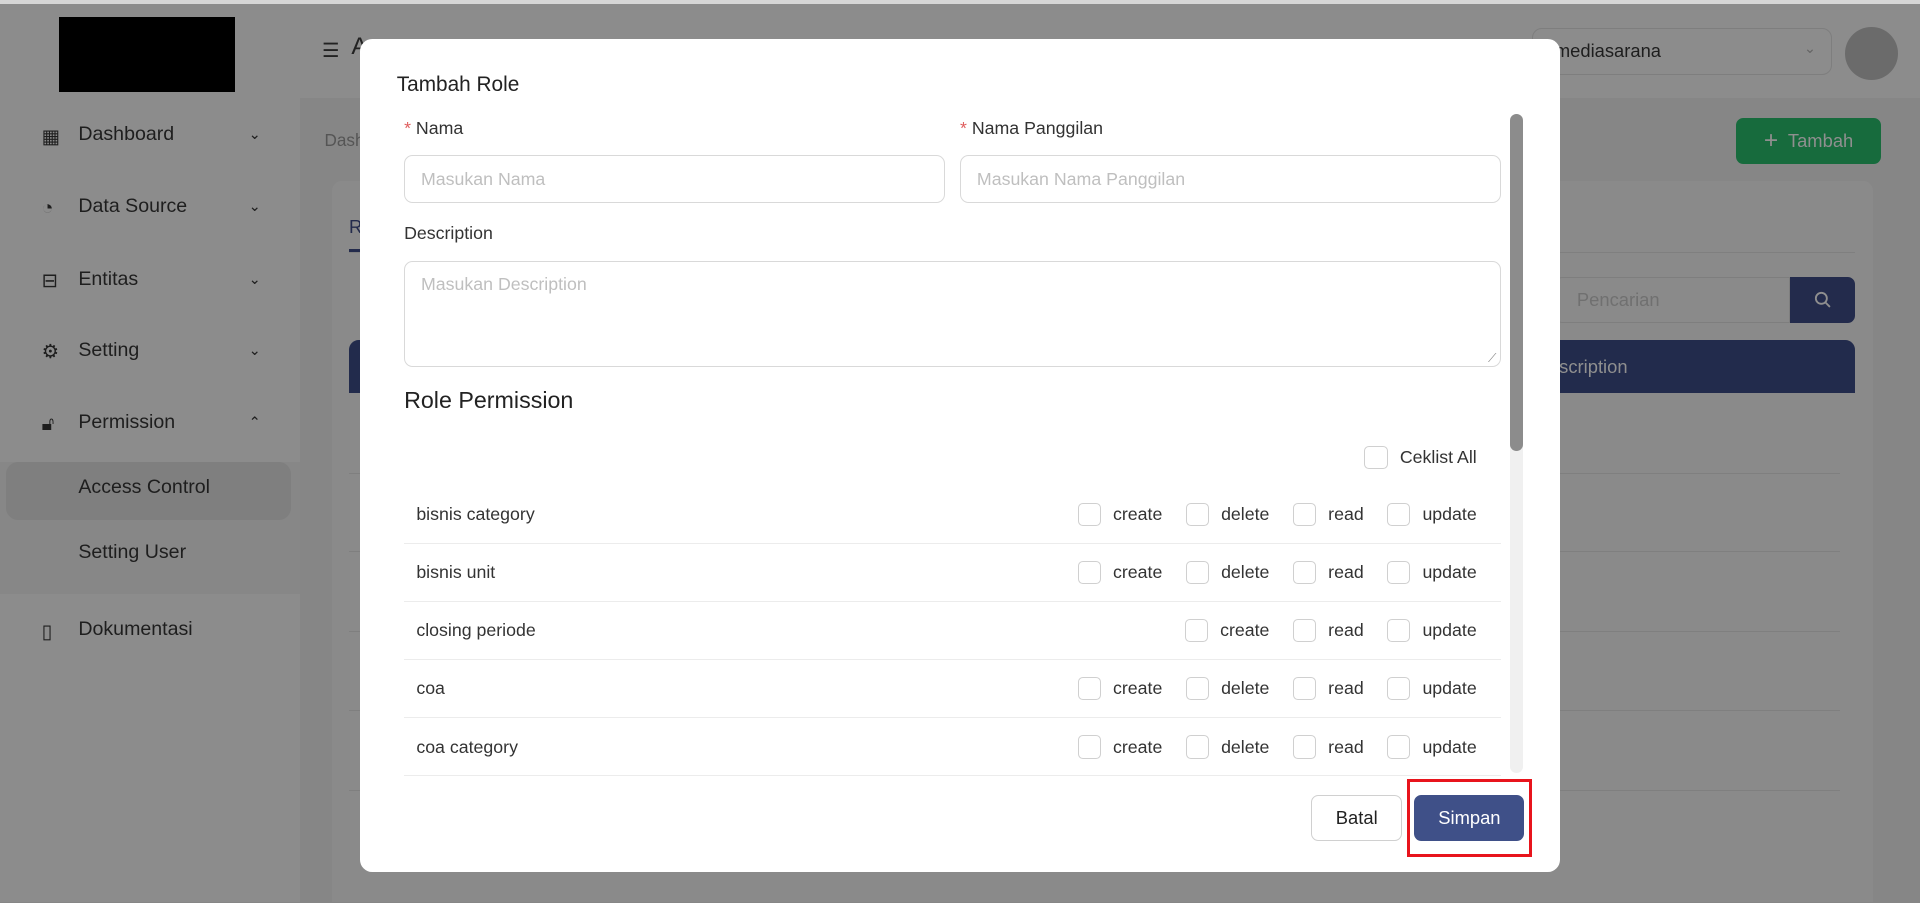 This screenshot has width=1920, height=903. I want to click on sidebar-item-dokumentasi: ▯ Dokumentasi, so click(150, 629).